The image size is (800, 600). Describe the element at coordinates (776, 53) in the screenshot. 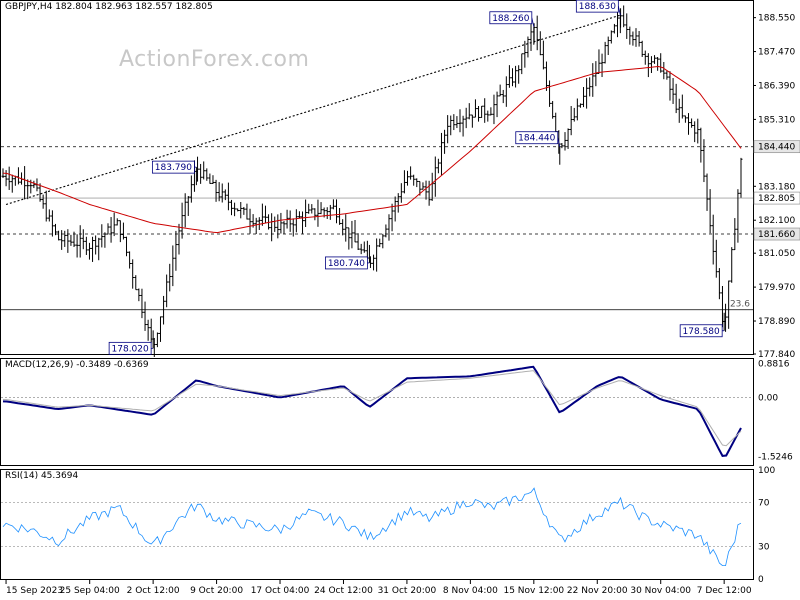

I see `price-y-tick-label-1: 187.470` at that location.